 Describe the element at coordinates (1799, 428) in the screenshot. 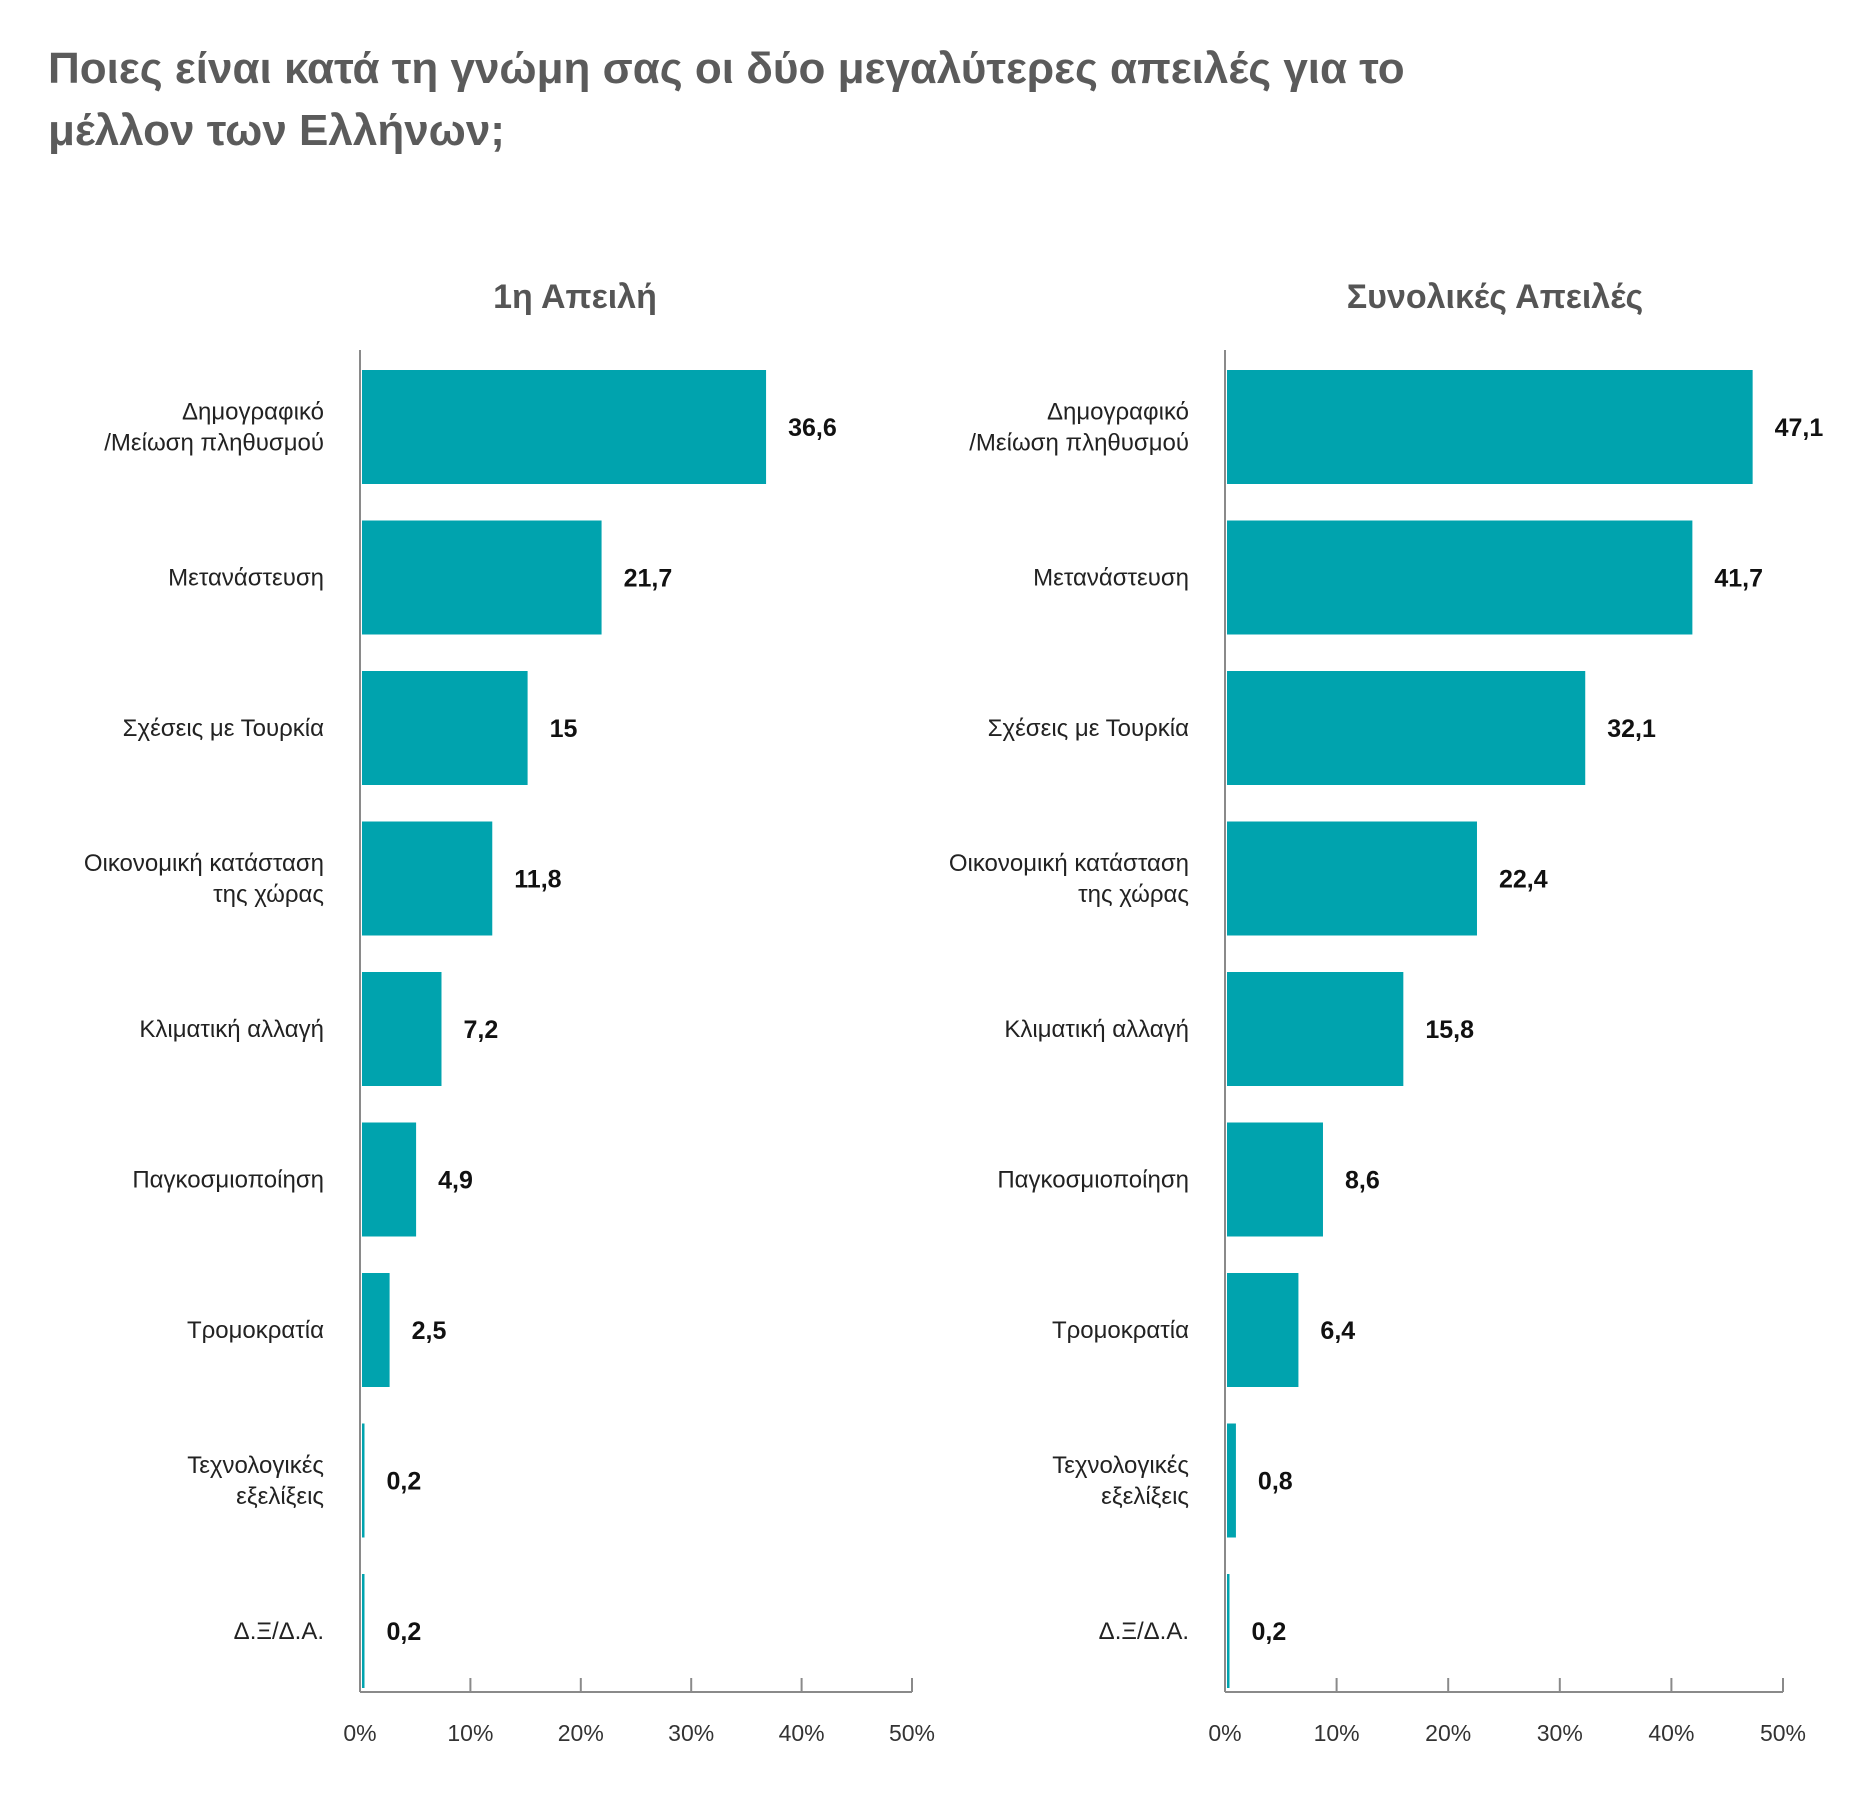

I see `data-label: 47,1` at that location.